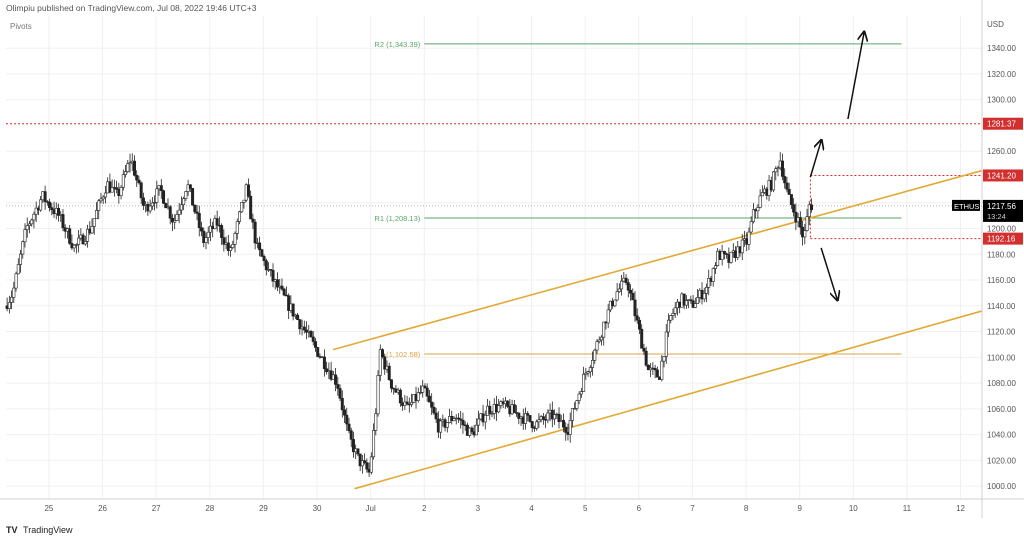  Describe the element at coordinates (263, 508) in the screenshot. I see `x-tick-label: 29` at that location.